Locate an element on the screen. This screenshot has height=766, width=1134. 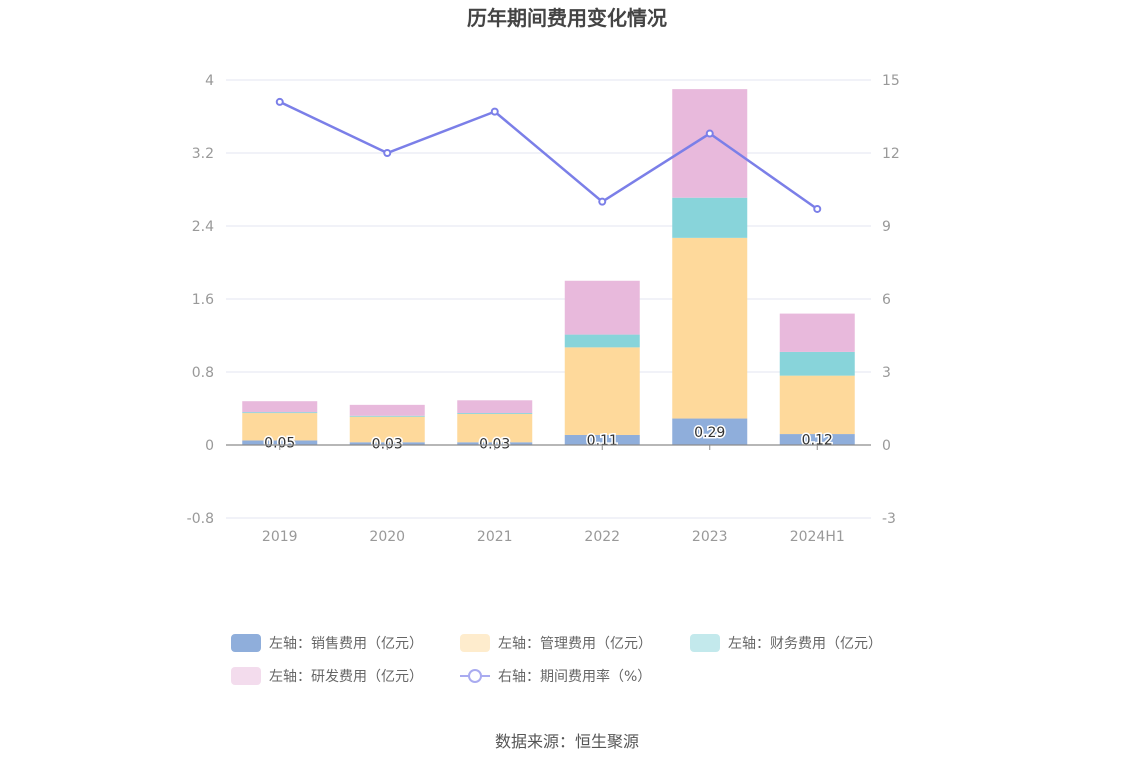
rate-line-series is located at coordinates (548, 155).